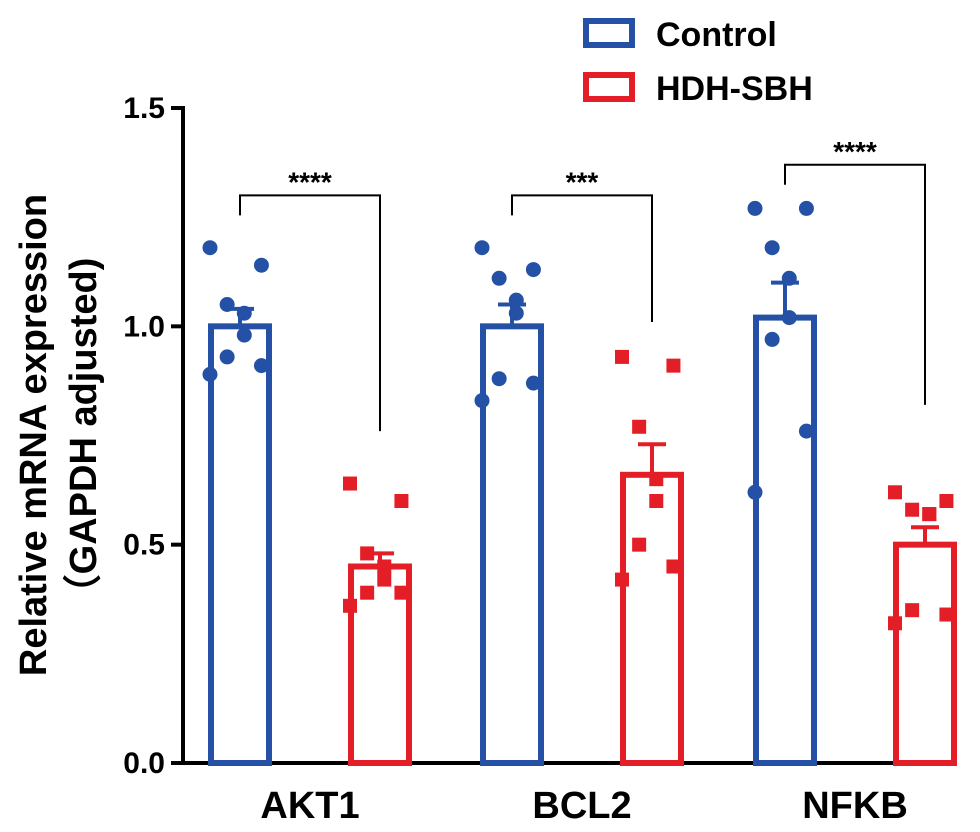 The height and width of the screenshot is (832, 980). Describe the element at coordinates (144, 763) in the screenshot. I see `y-tick-label: 0.0` at that location.